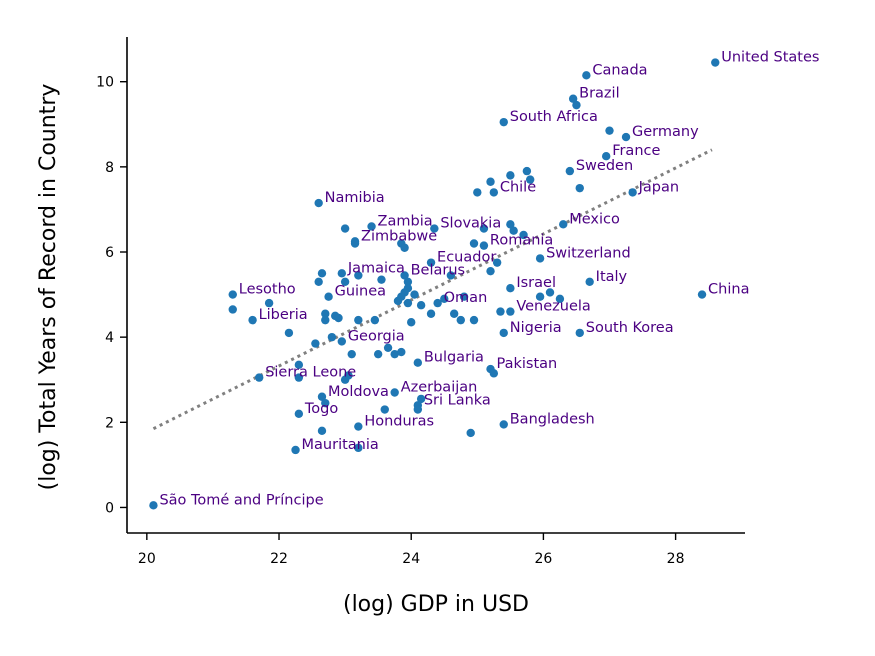 This screenshot has height=656, width=875. What do you see at coordinates (48, 287) in the screenshot?
I see `y-axis-title: (log) Total Years of Record in Country` at bounding box center [48, 287].